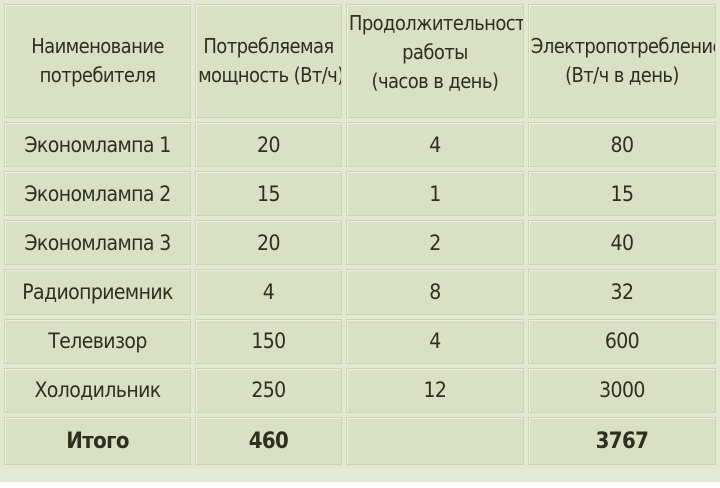 The width and height of the screenshot is (720, 488). What do you see at coordinates (434, 243) in the screenshot?
I see `cell-hours: 2` at bounding box center [434, 243].